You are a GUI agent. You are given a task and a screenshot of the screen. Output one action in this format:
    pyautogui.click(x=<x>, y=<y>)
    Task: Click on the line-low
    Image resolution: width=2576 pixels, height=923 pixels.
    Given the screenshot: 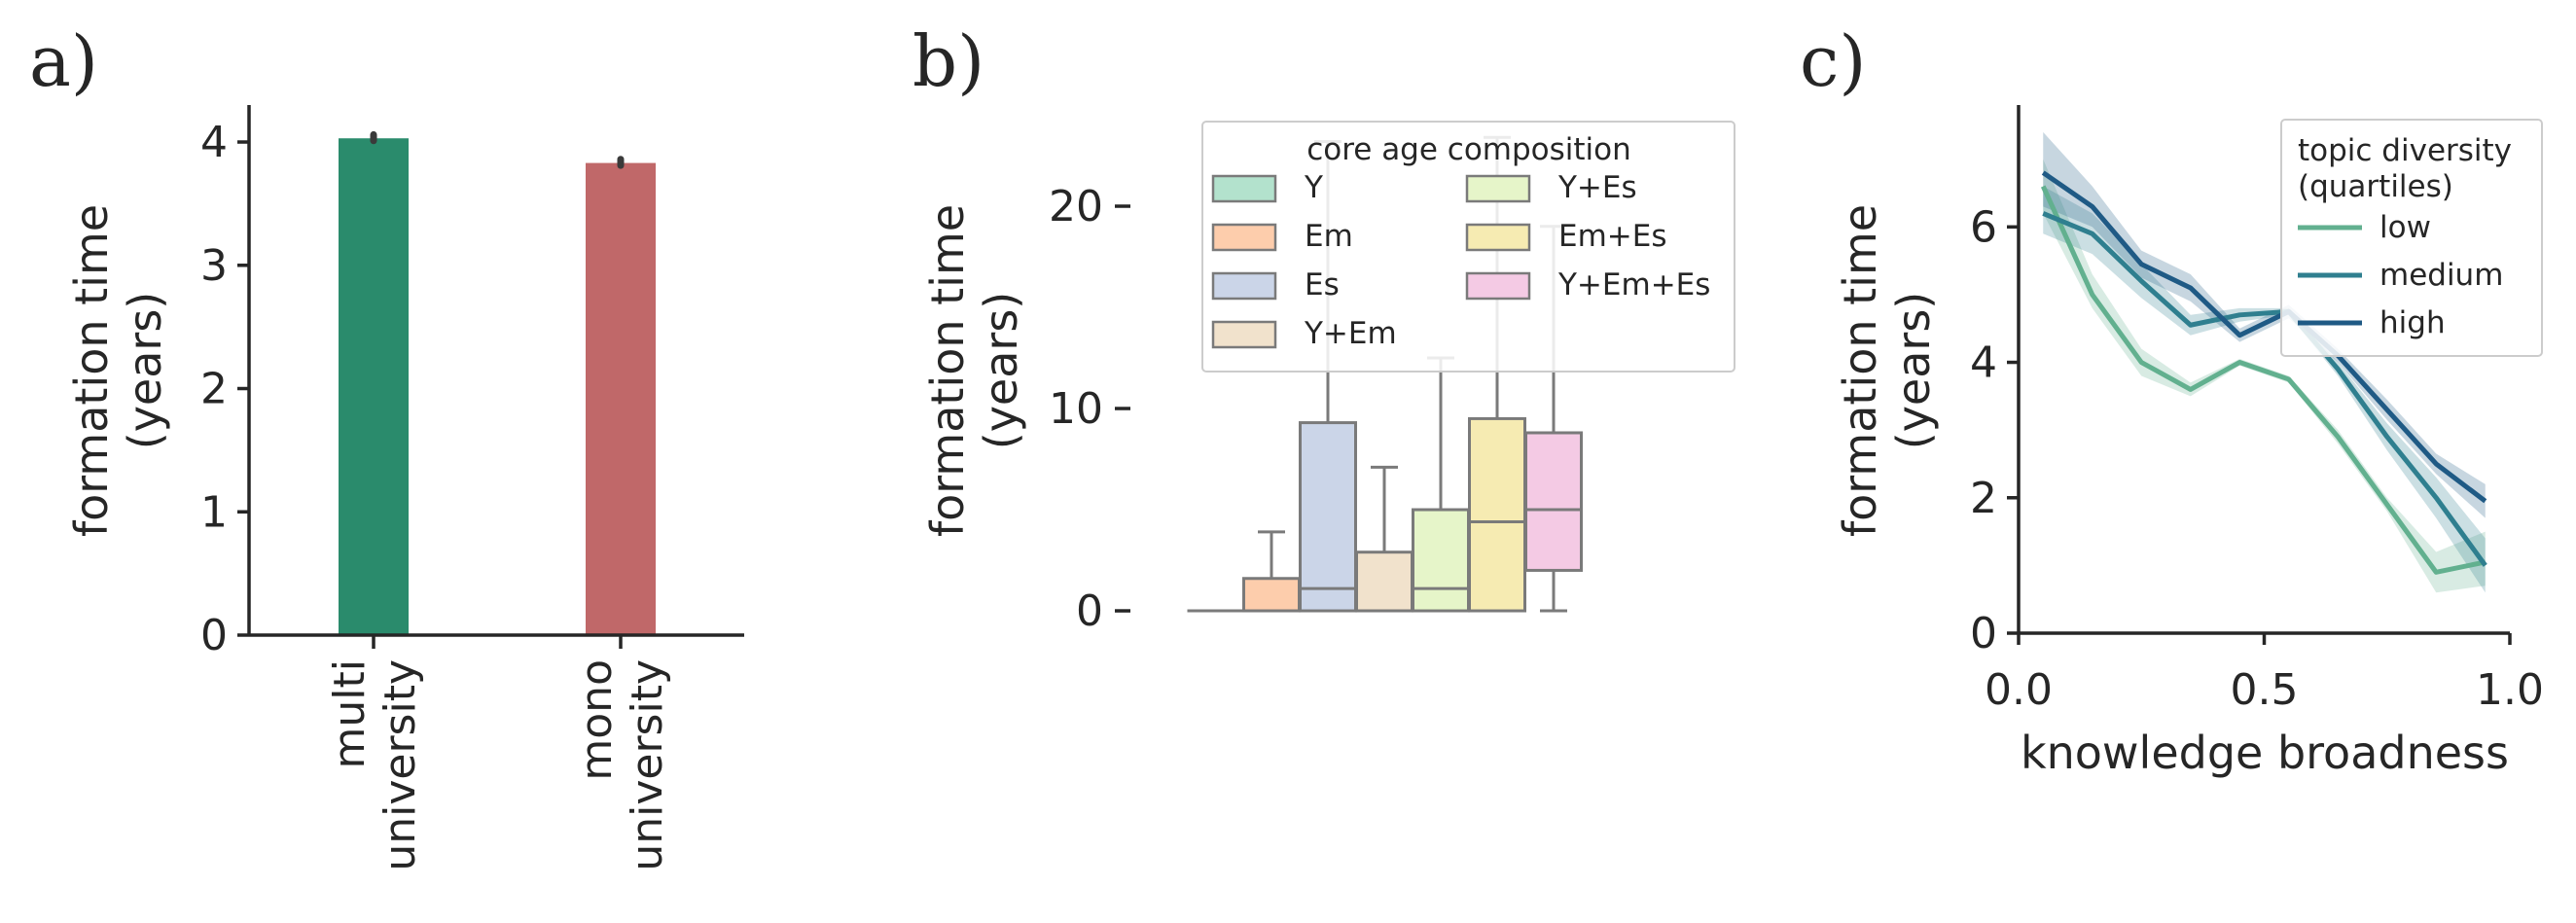 What is the action you would take?
    pyautogui.click(x=2263, y=380)
    